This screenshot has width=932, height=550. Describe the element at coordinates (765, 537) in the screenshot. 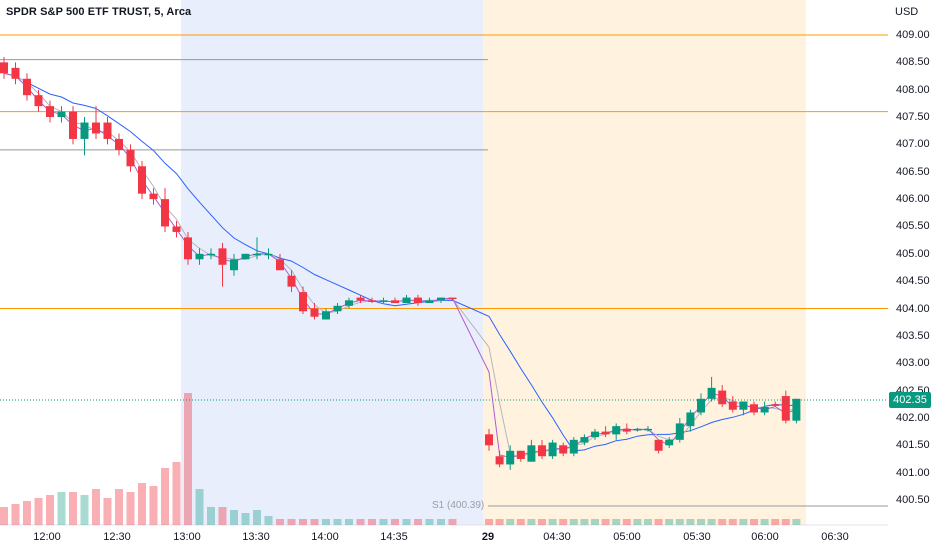

I see `time-tick-label: 06:00` at that location.